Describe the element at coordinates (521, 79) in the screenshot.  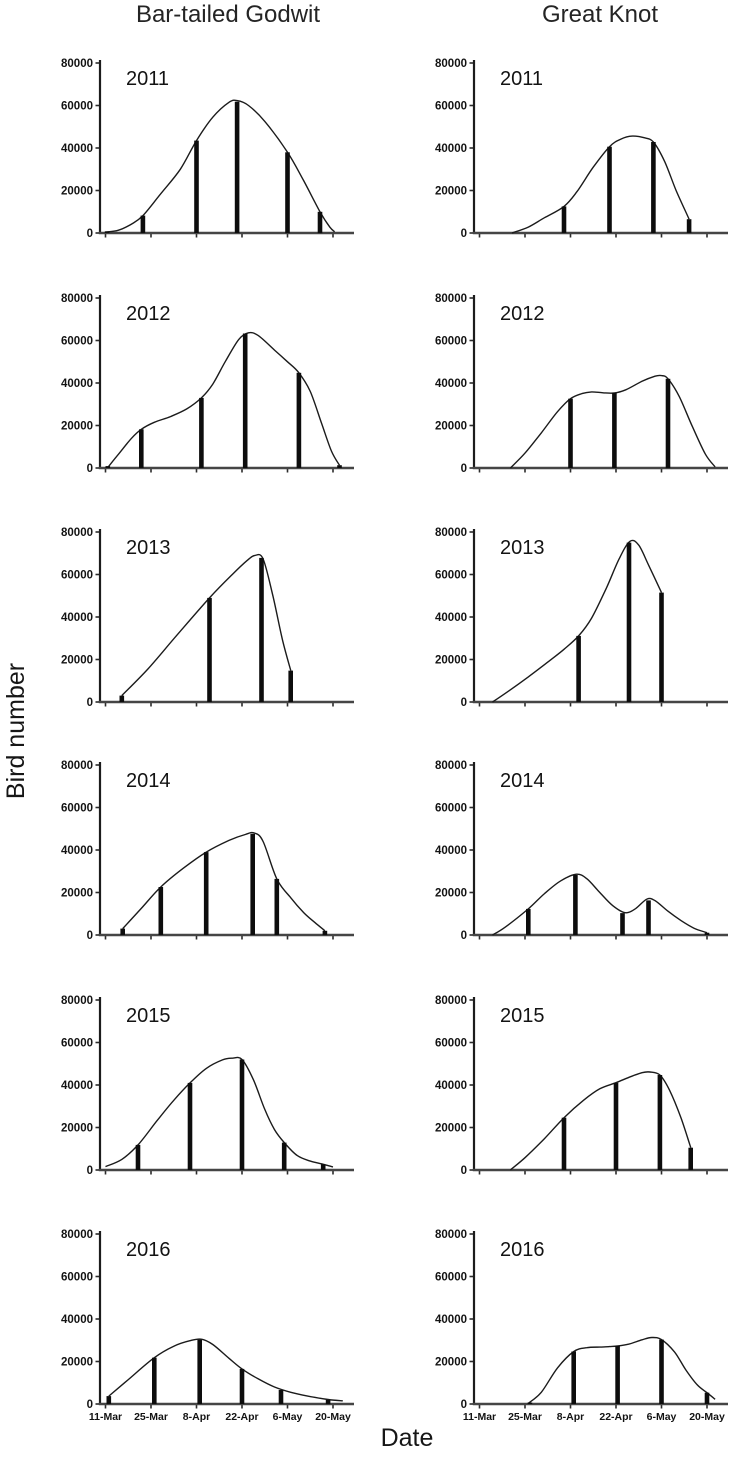
I see `year-label: 2011` at that location.